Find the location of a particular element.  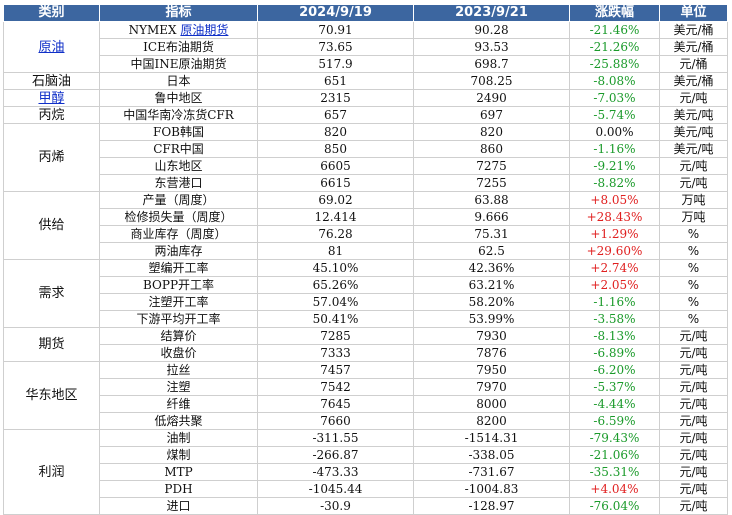

header-indicator: 指标 is located at coordinates (178, 13).